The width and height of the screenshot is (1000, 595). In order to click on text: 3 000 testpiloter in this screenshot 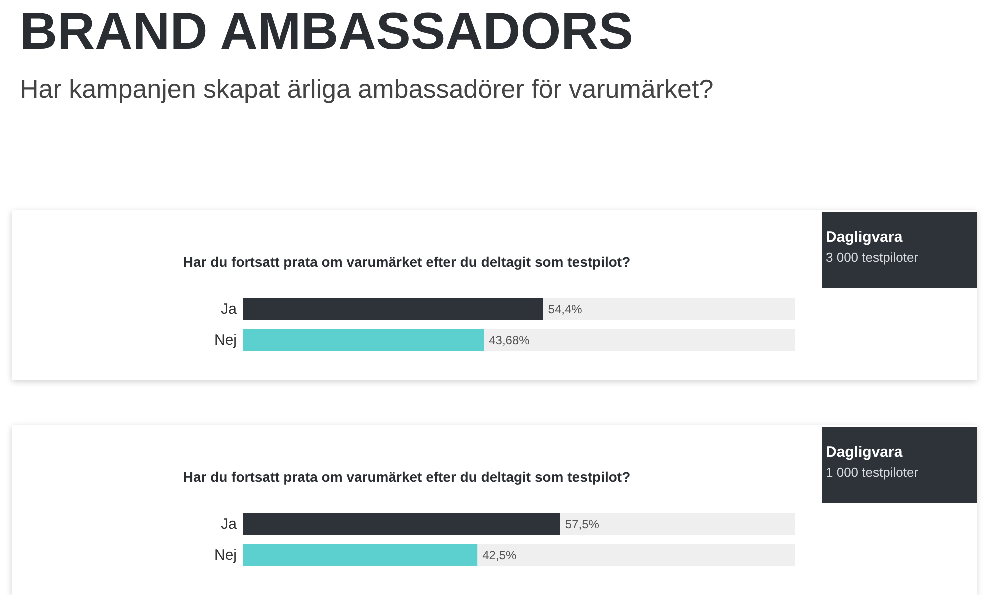, I will do `click(873, 258)`.